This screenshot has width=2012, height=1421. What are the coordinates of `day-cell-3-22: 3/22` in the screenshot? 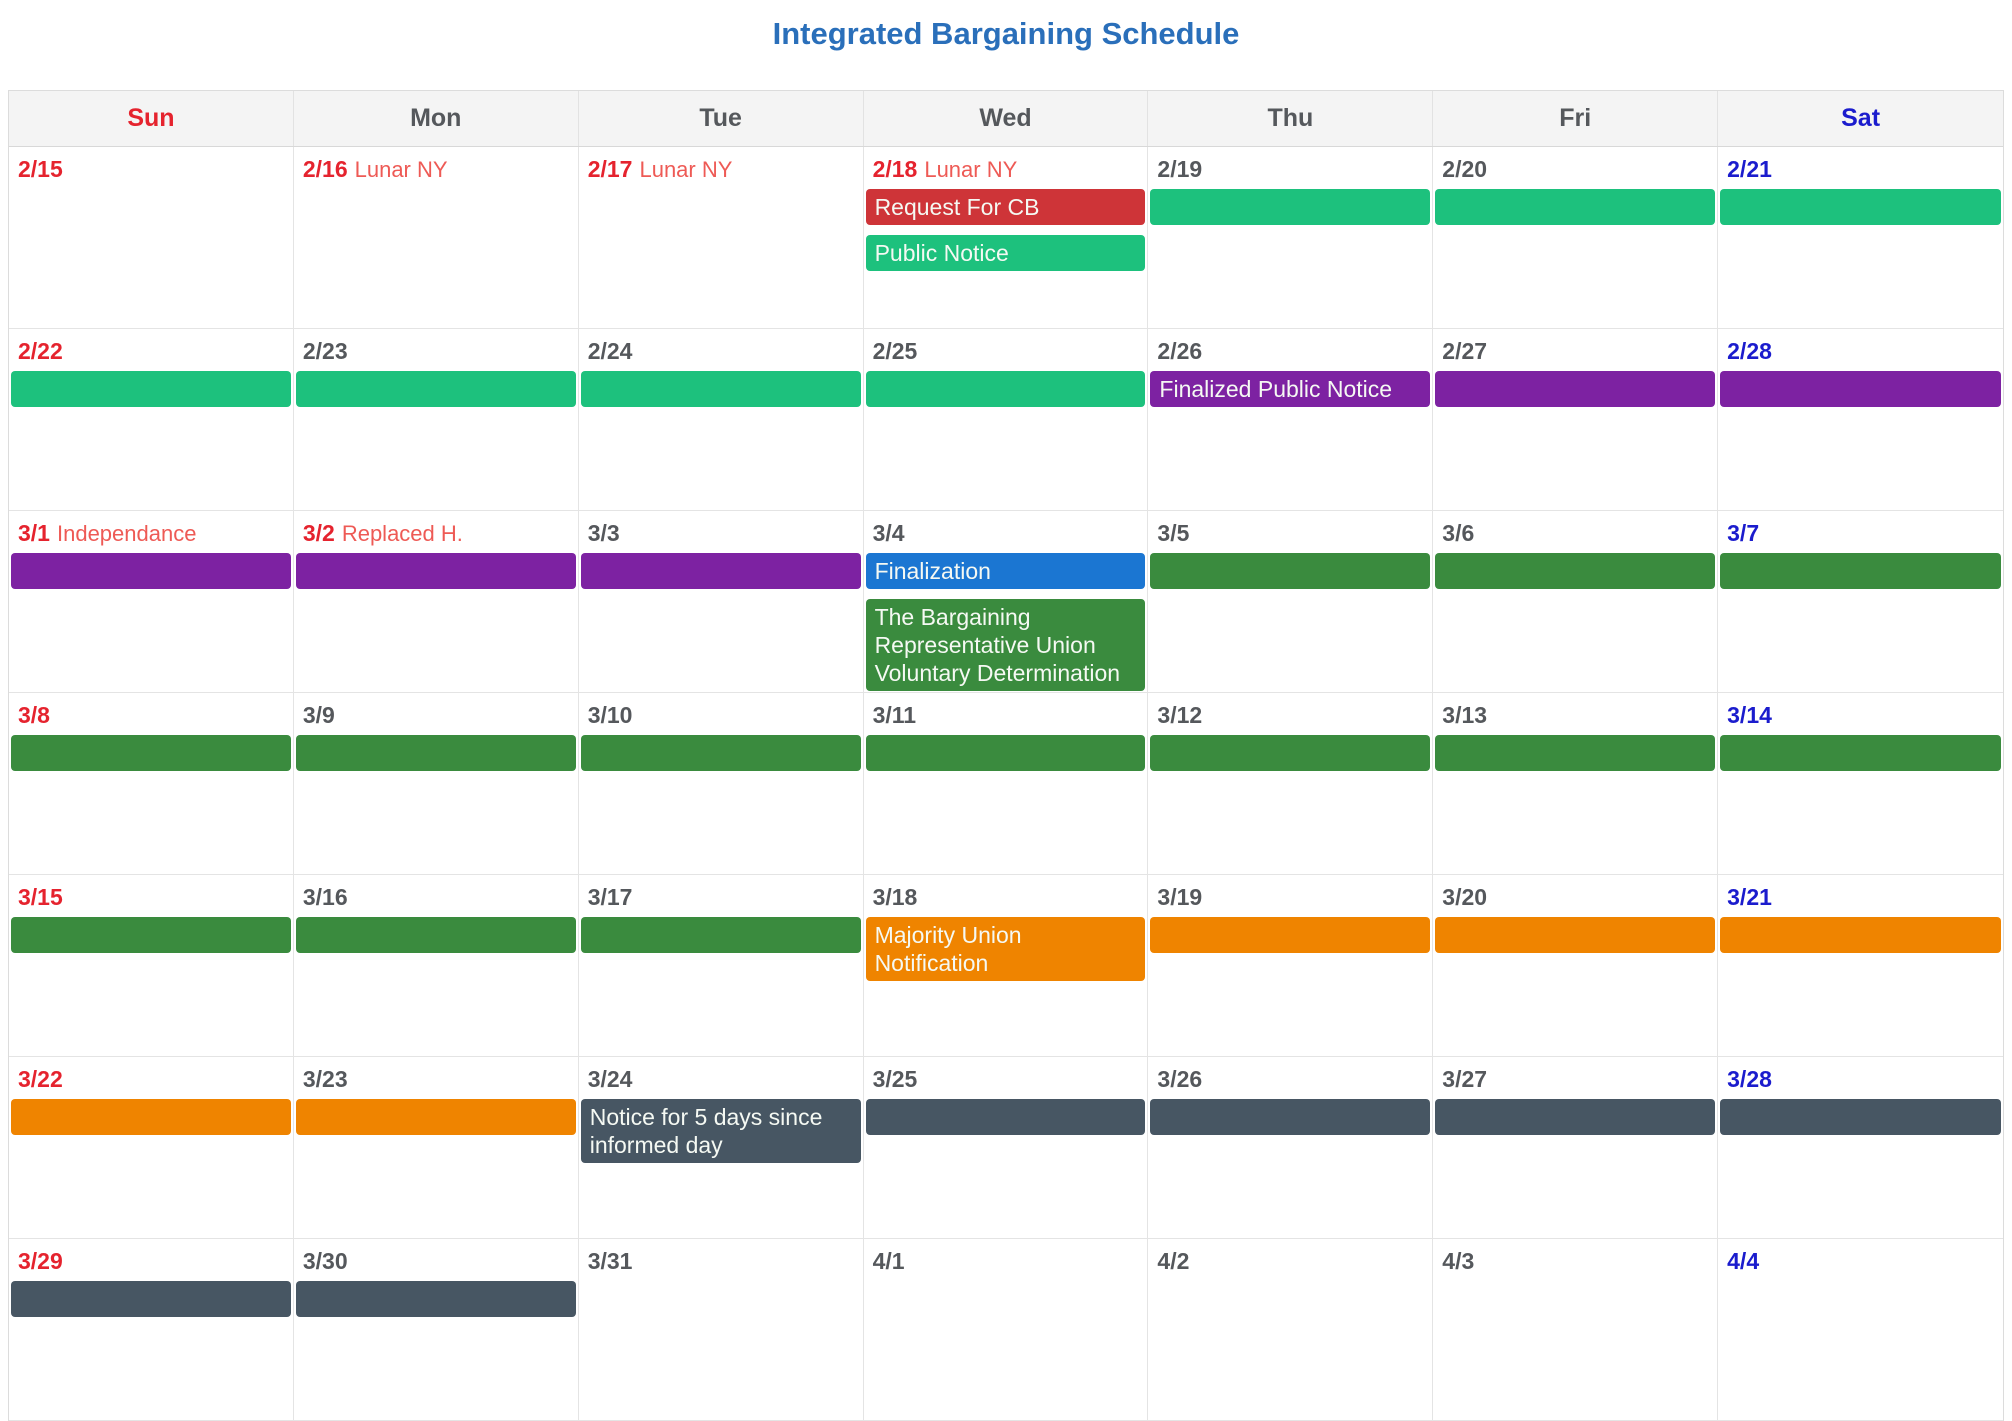 It's located at (151, 1147).